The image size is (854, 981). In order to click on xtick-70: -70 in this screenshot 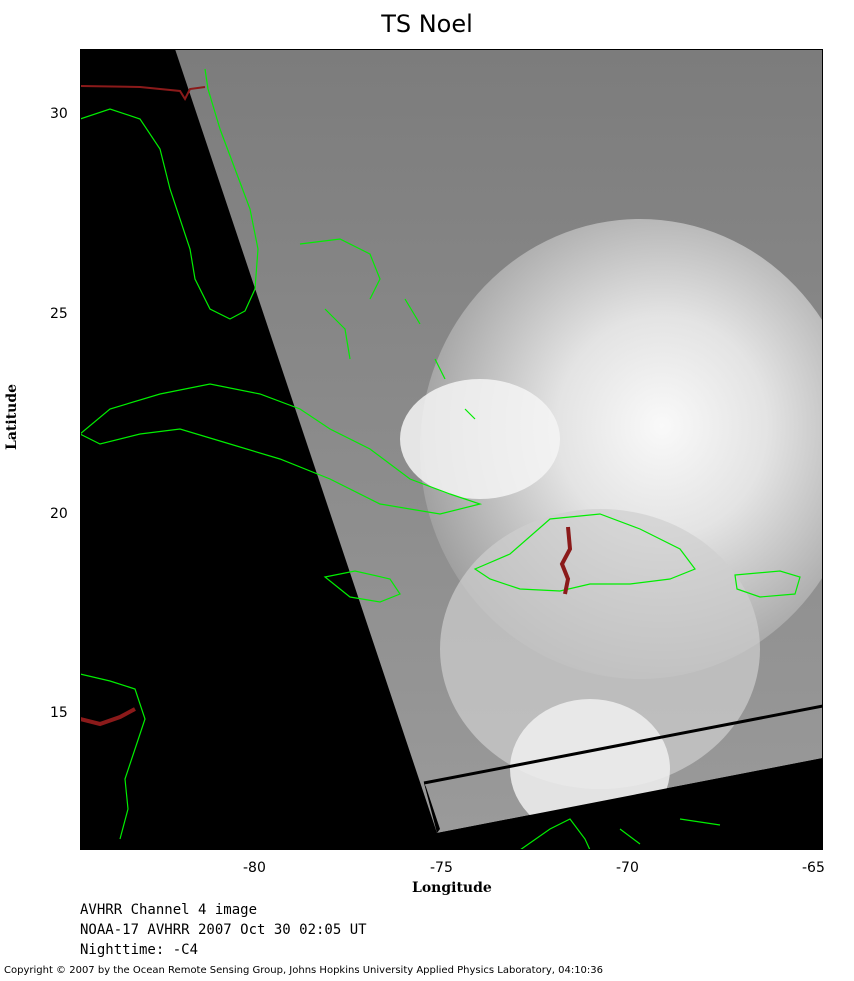, I will do `click(627, 868)`.